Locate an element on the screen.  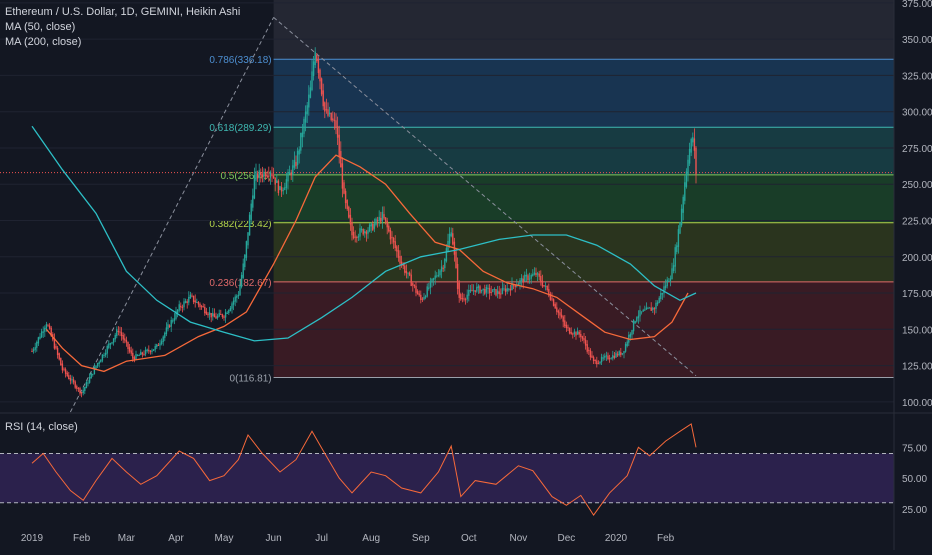
price-axis-tick: 300.00 is located at coordinates (917, 113).